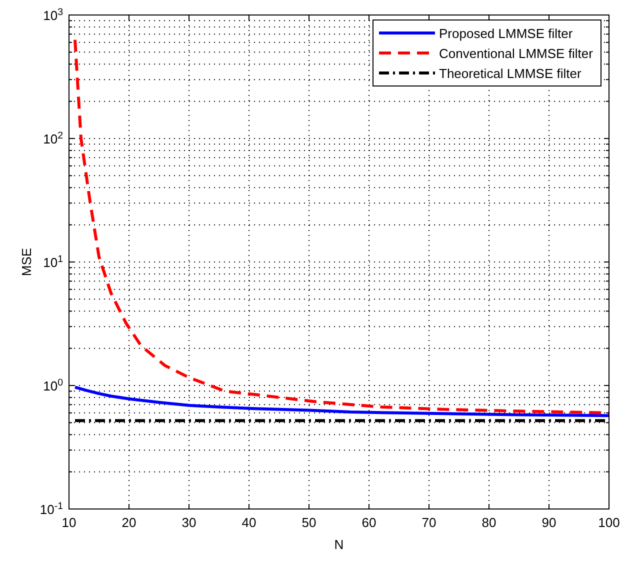  What do you see at coordinates (26, 262) in the screenshot?
I see `y-axis-title: MSE` at bounding box center [26, 262].